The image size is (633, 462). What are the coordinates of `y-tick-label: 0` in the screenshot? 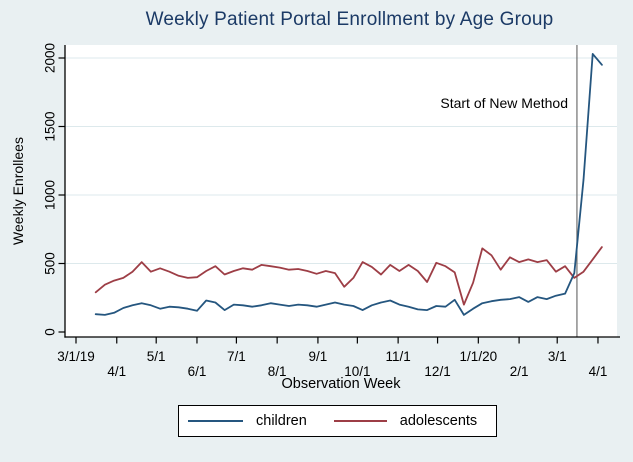 It's located at (50, 332).